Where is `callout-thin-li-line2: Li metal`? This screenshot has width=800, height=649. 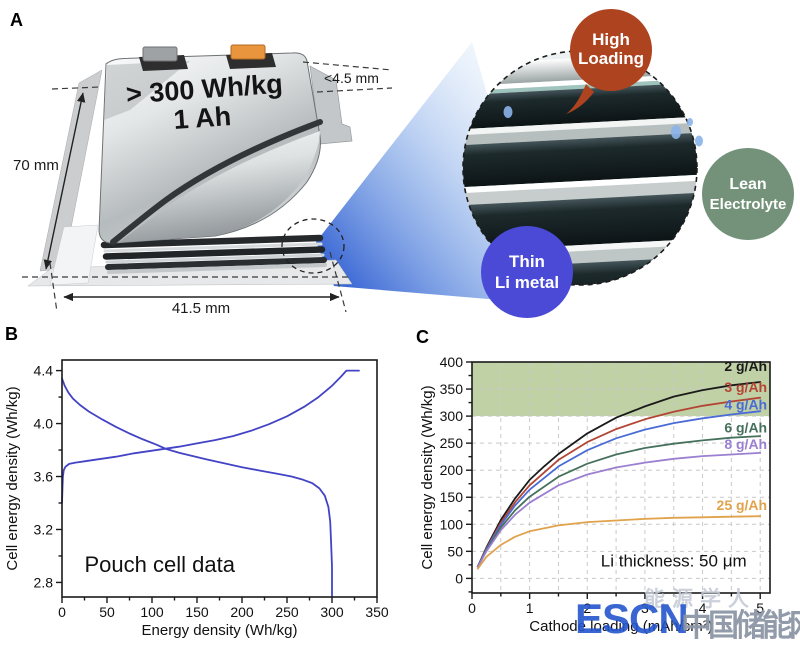 callout-thin-li-line2: Li metal is located at coordinates (527, 282).